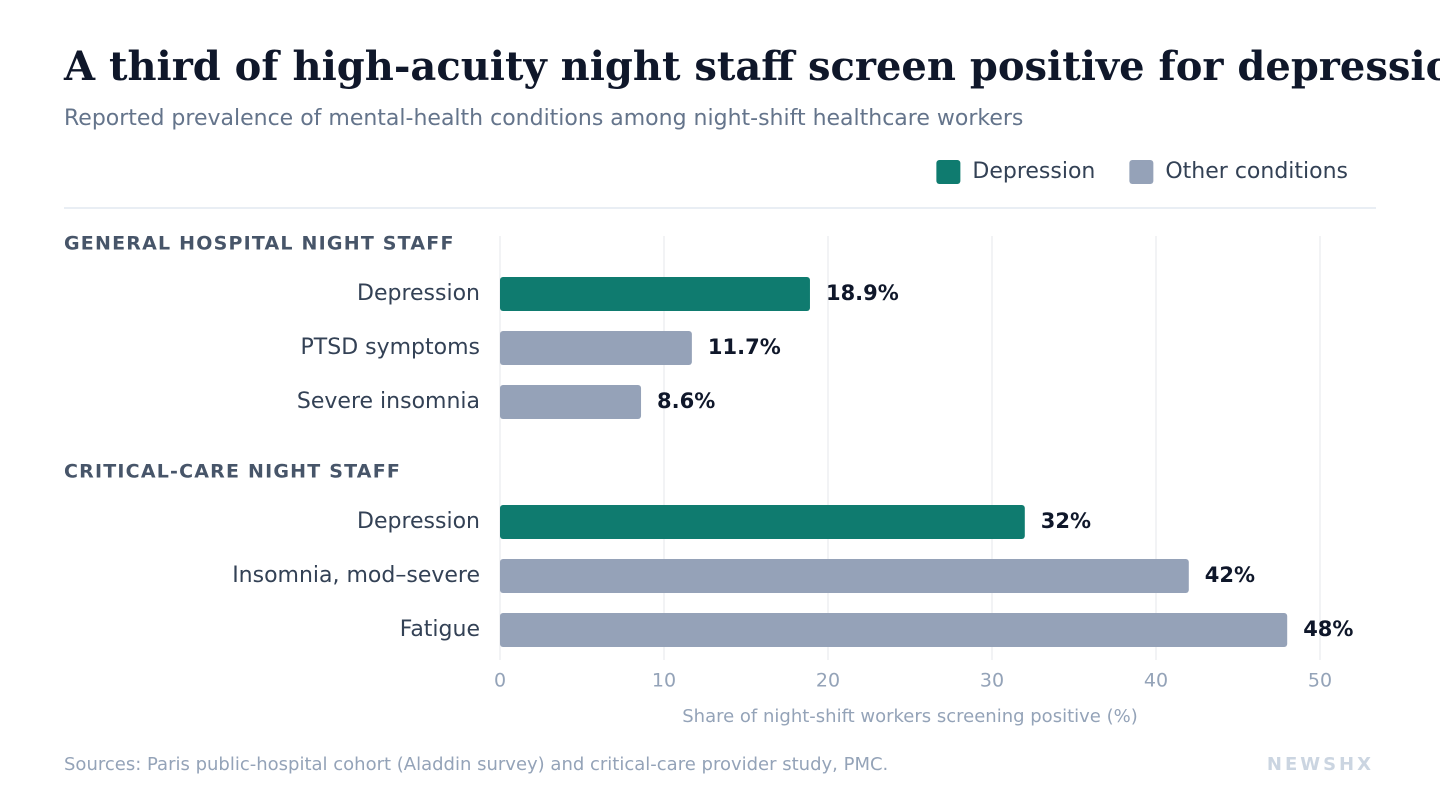  I want to click on y-tick-label: PTSD symptoms, so click(390, 347).